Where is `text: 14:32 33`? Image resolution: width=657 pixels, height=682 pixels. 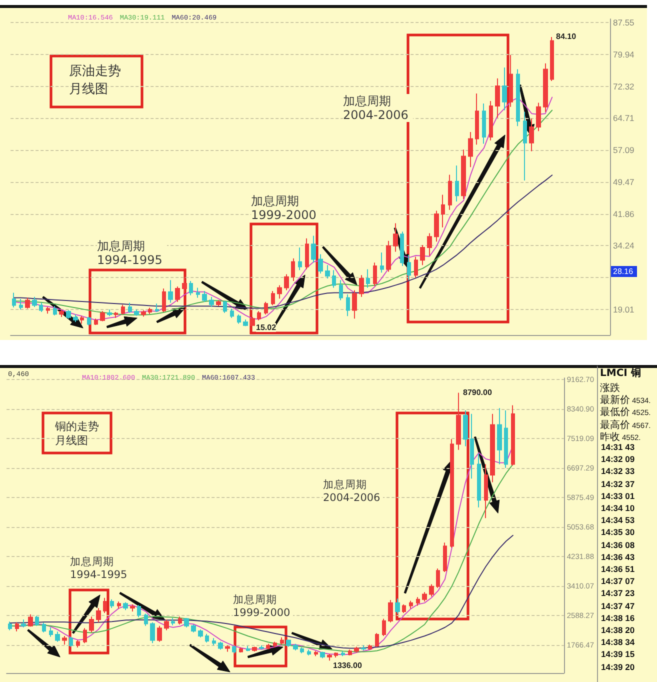 text: 14:32 33 is located at coordinates (618, 471).